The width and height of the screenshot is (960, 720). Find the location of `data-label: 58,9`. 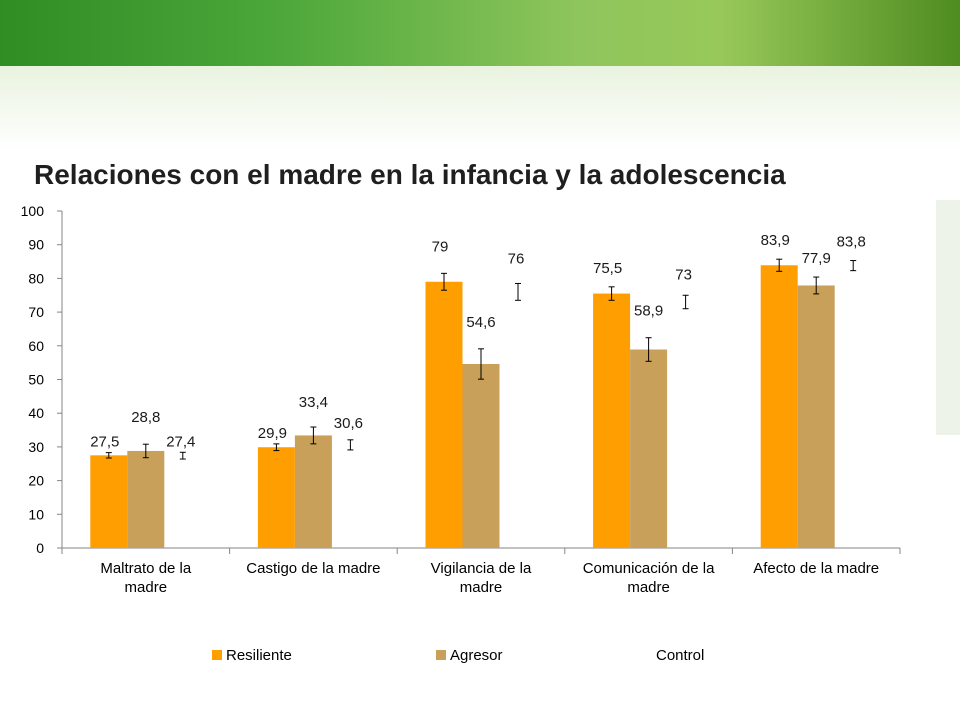

data-label: 58,9 is located at coordinates (648, 311).